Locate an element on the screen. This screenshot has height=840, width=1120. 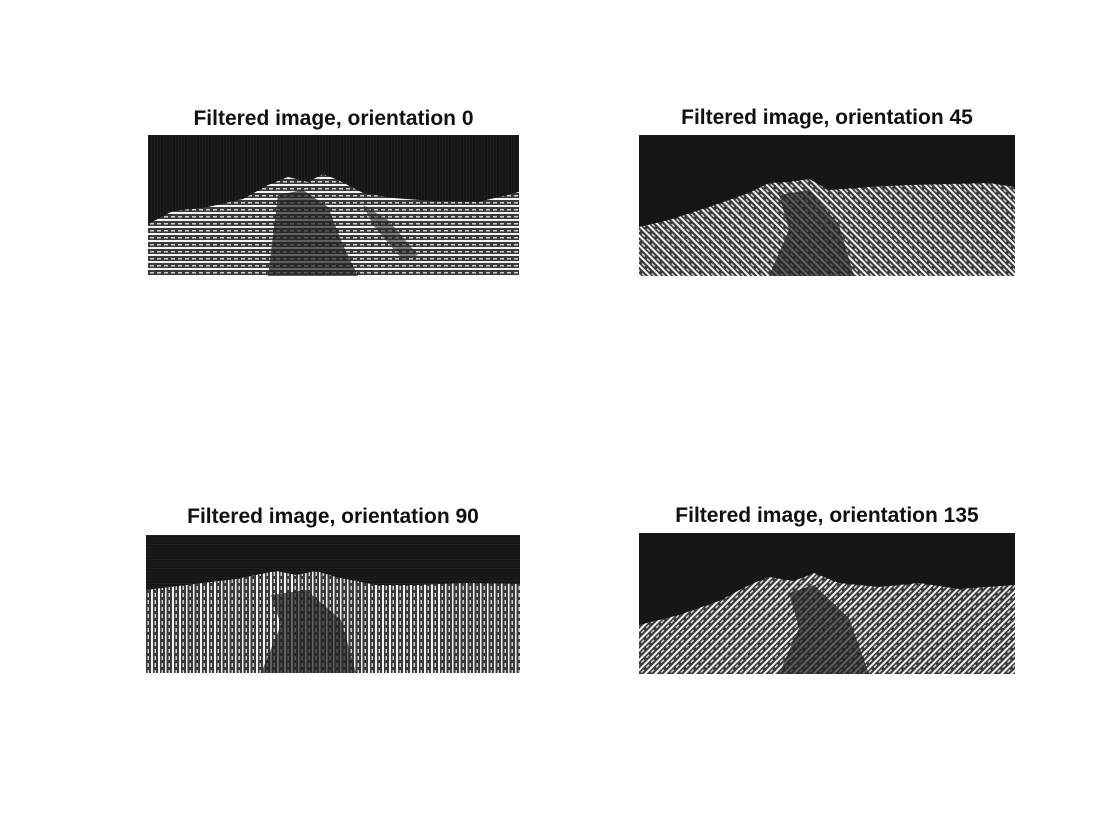
panel-title: Filtered image, orientation 90 is located at coordinates (333, 516).